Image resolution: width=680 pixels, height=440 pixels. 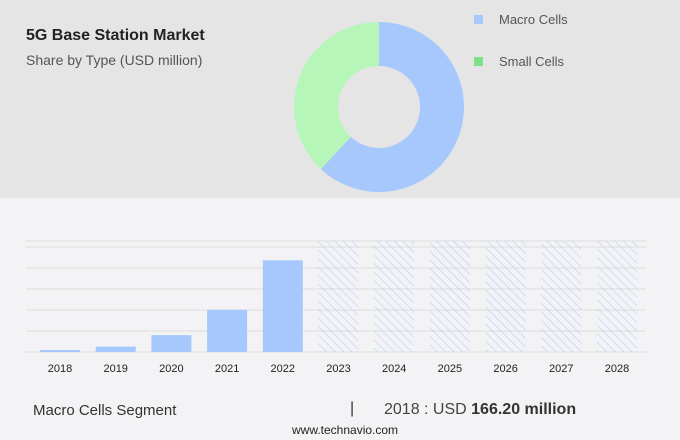 What do you see at coordinates (505, 369) in the screenshot?
I see `x-tick-label: 2026` at bounding box center [505, 369].